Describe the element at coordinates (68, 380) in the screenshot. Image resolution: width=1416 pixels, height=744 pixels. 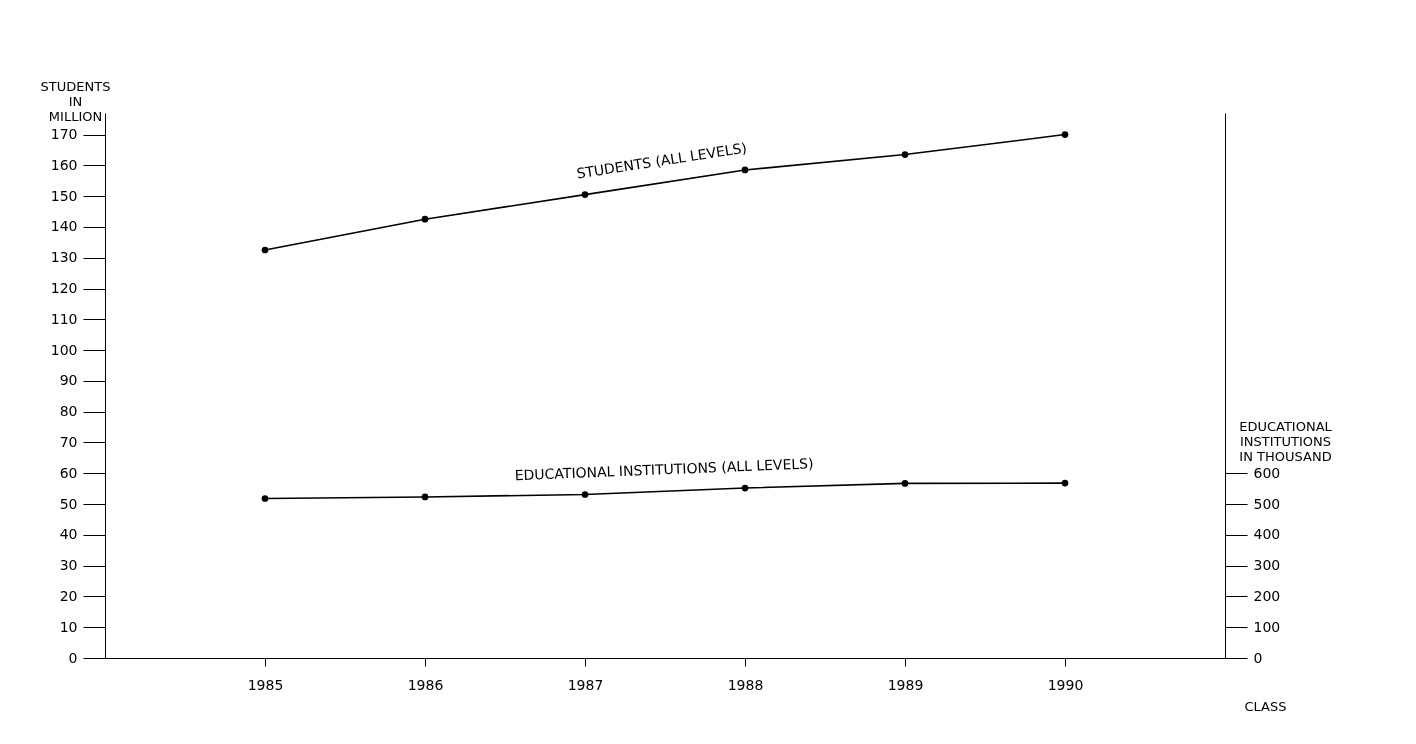
I see `y-tick-label: 90` at that location.